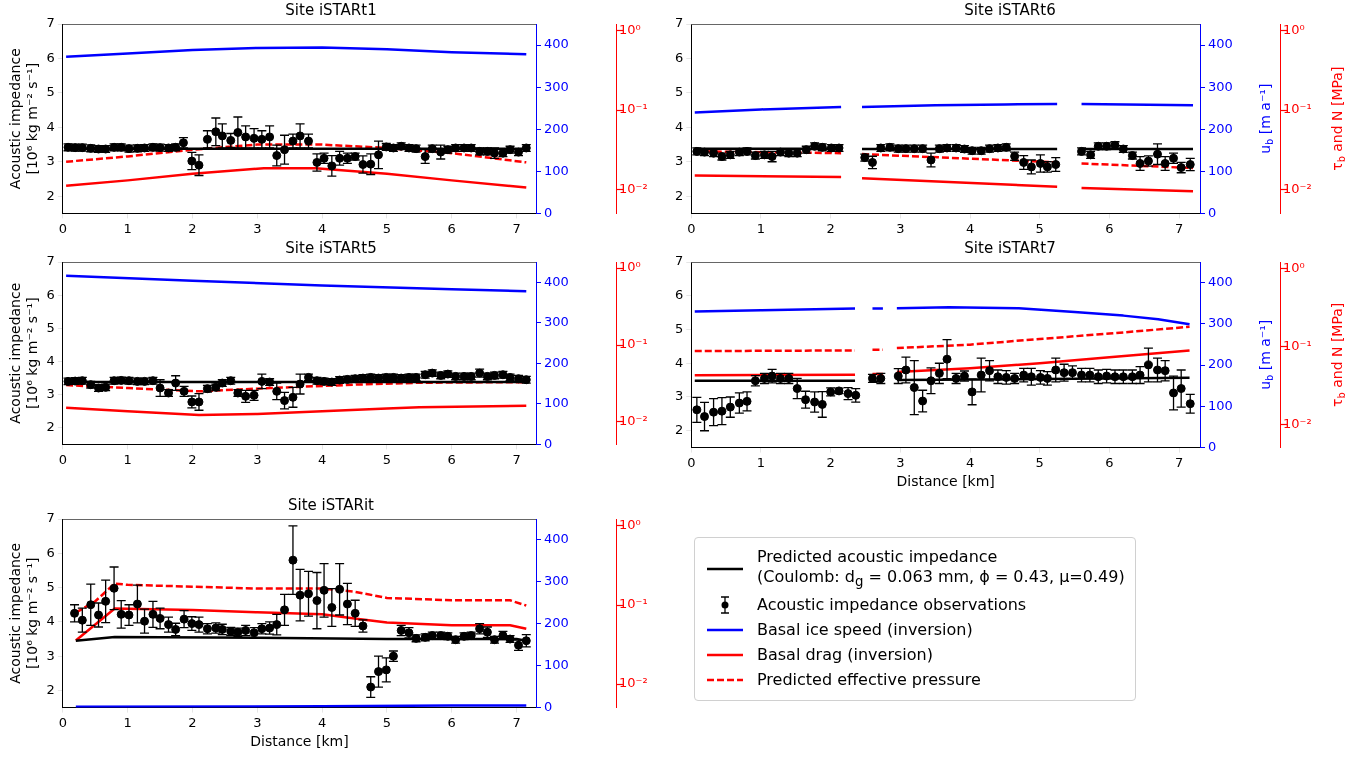 The height and width of the screenshot is (758, 1352). I want to click on chart-title: Site iSTARit, so click(331, 504).